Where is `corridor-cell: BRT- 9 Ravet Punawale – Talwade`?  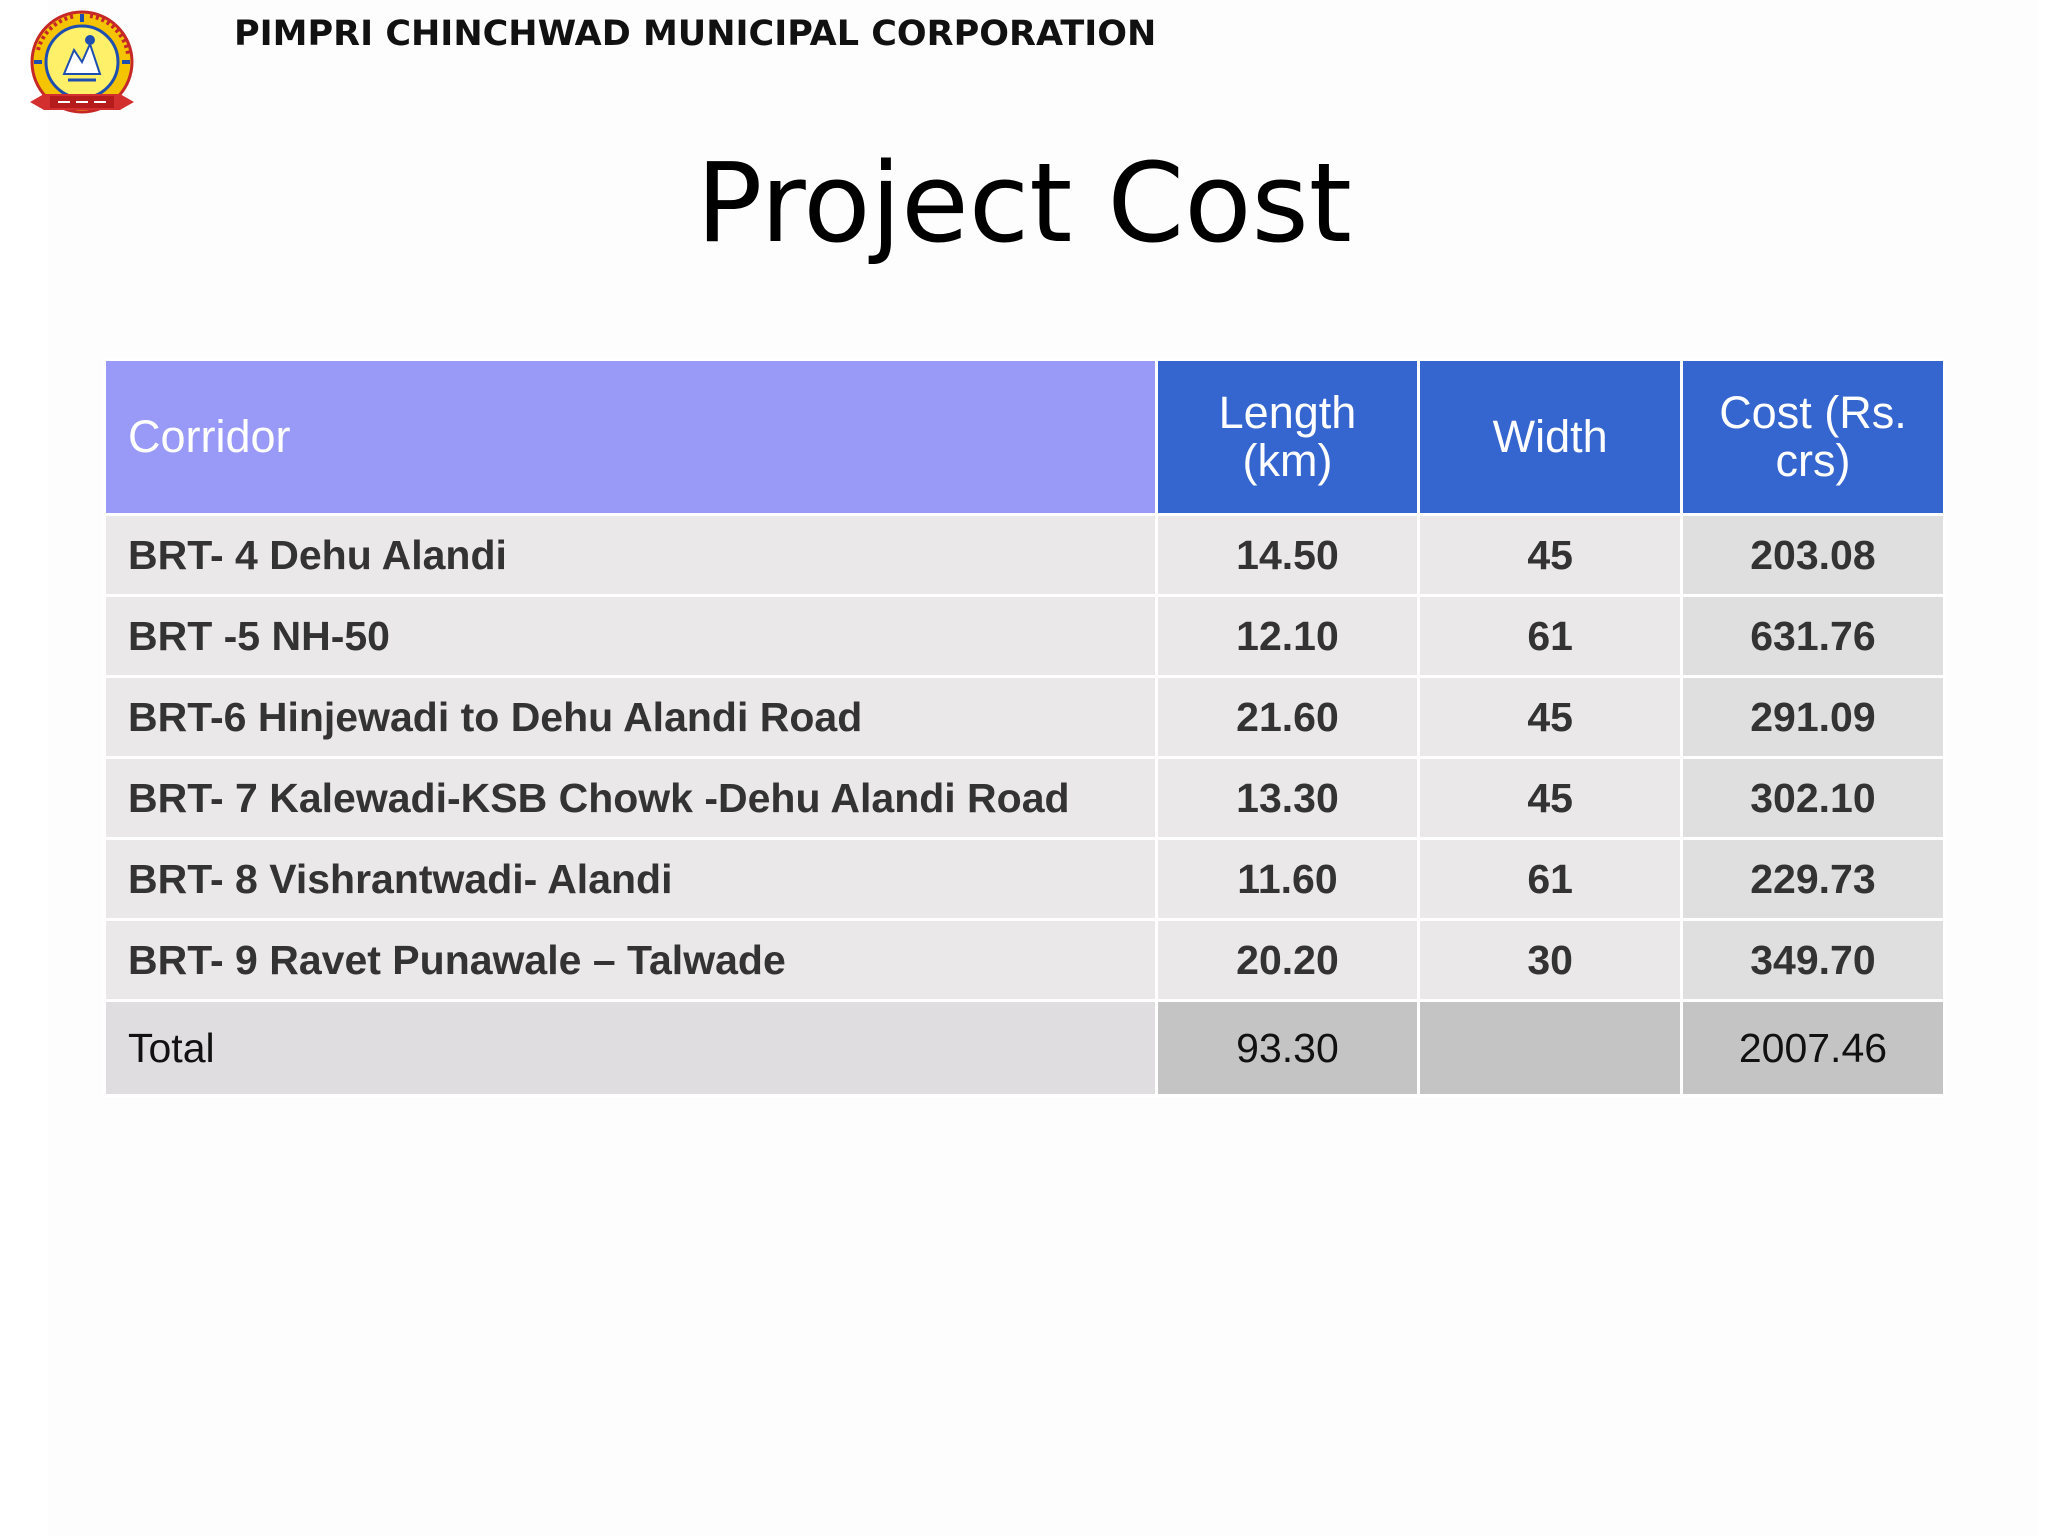 corridor-cell: BRT- 9 Ravet Punawale – Talwade is located at coordinates (630, 960).